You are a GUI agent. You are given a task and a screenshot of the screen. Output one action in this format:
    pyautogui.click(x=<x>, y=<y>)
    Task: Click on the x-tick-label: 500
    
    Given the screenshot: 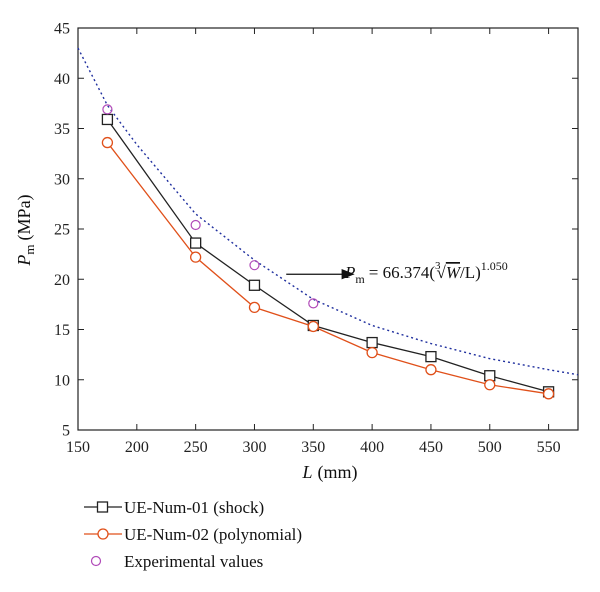 What is the action you would take?
    pyautogui.click(x=490, y=447)
    